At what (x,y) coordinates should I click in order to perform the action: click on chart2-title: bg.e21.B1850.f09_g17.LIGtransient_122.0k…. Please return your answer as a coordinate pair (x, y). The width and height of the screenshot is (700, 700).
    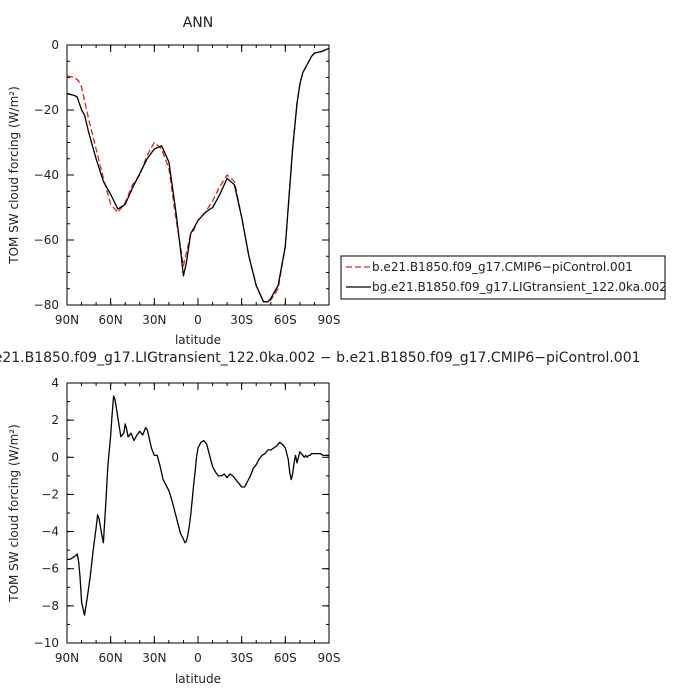
    Looking at the image, I should click on (320, 358).